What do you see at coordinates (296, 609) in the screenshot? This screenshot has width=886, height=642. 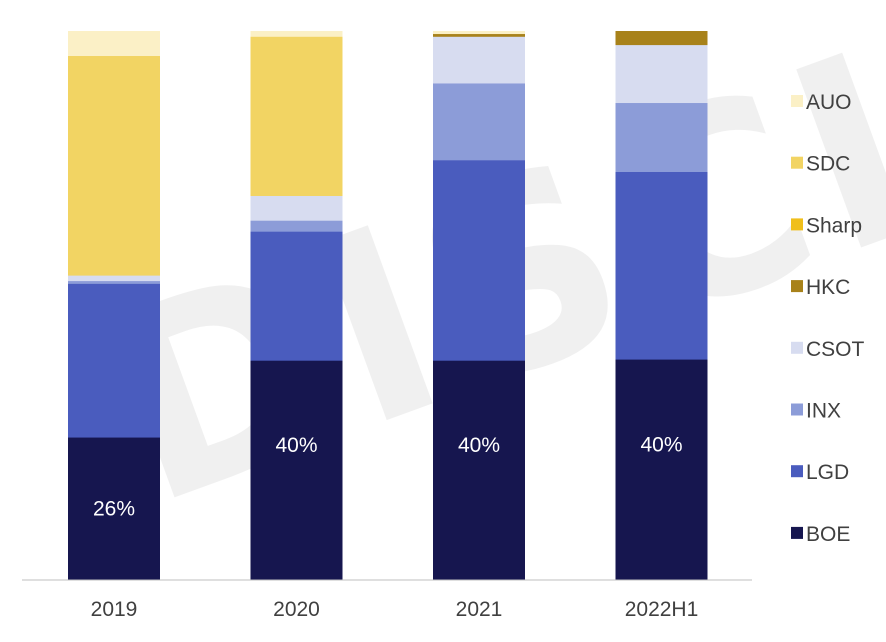 I see `x-tick-label: 2020` at bounding box center [296, 609].